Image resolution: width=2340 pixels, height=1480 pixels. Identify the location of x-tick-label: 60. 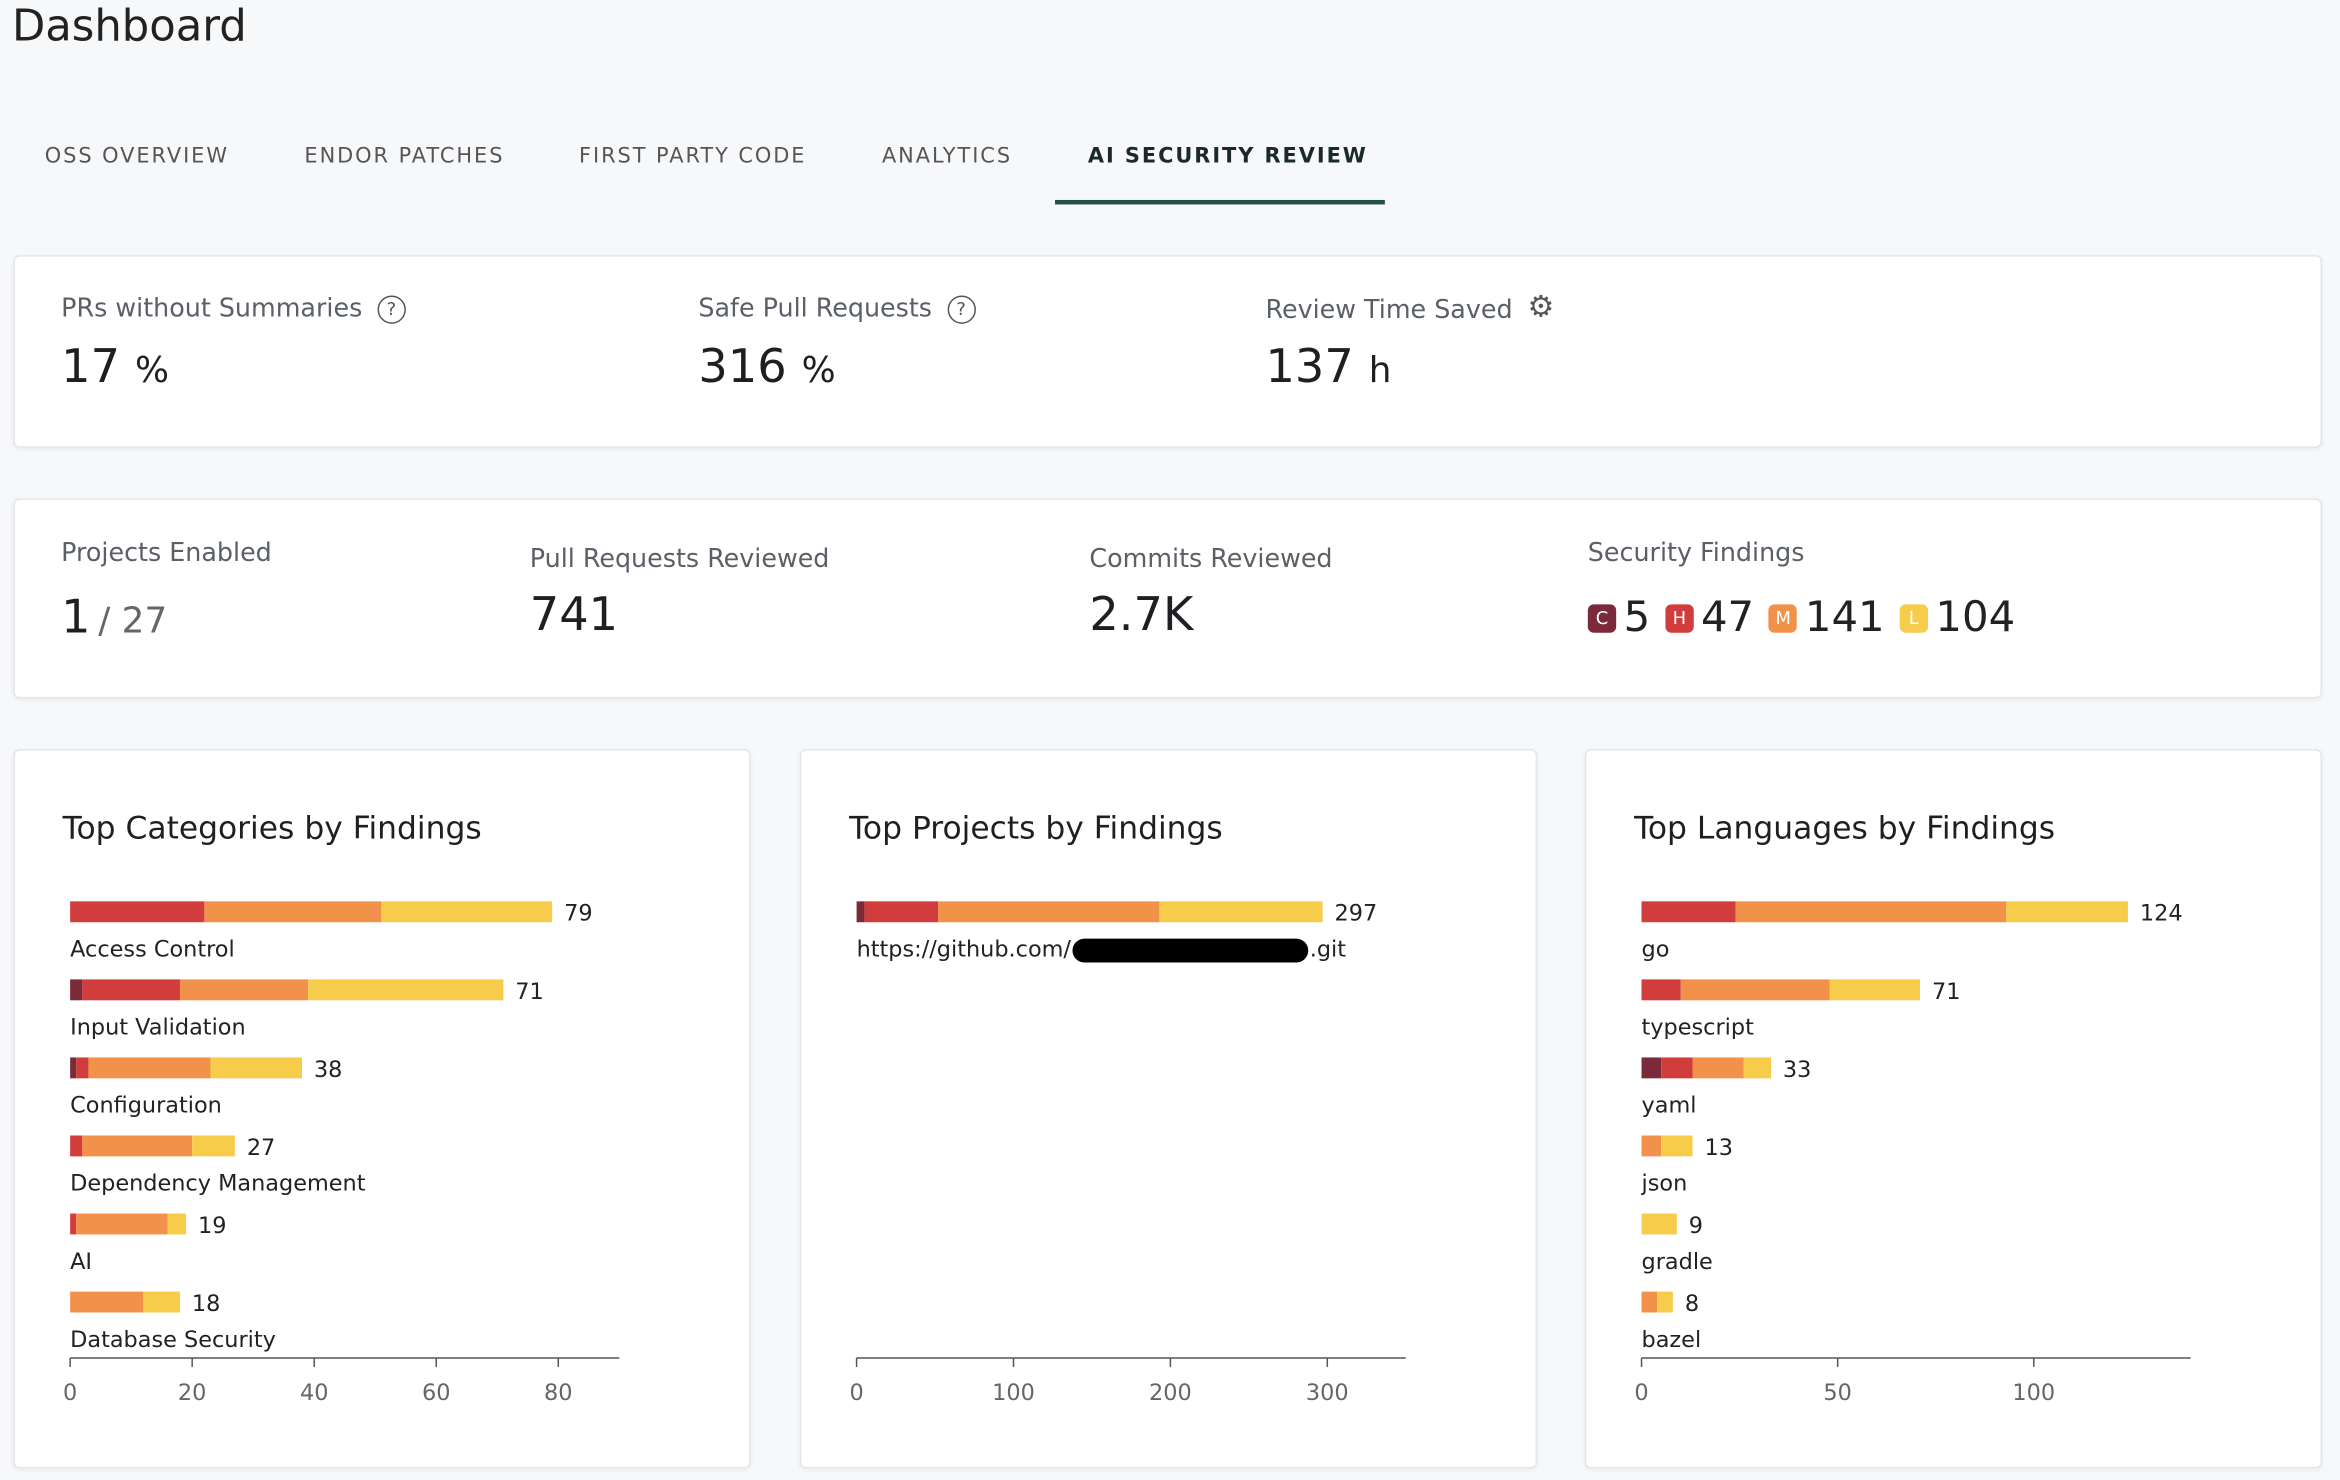
(436, 1393).